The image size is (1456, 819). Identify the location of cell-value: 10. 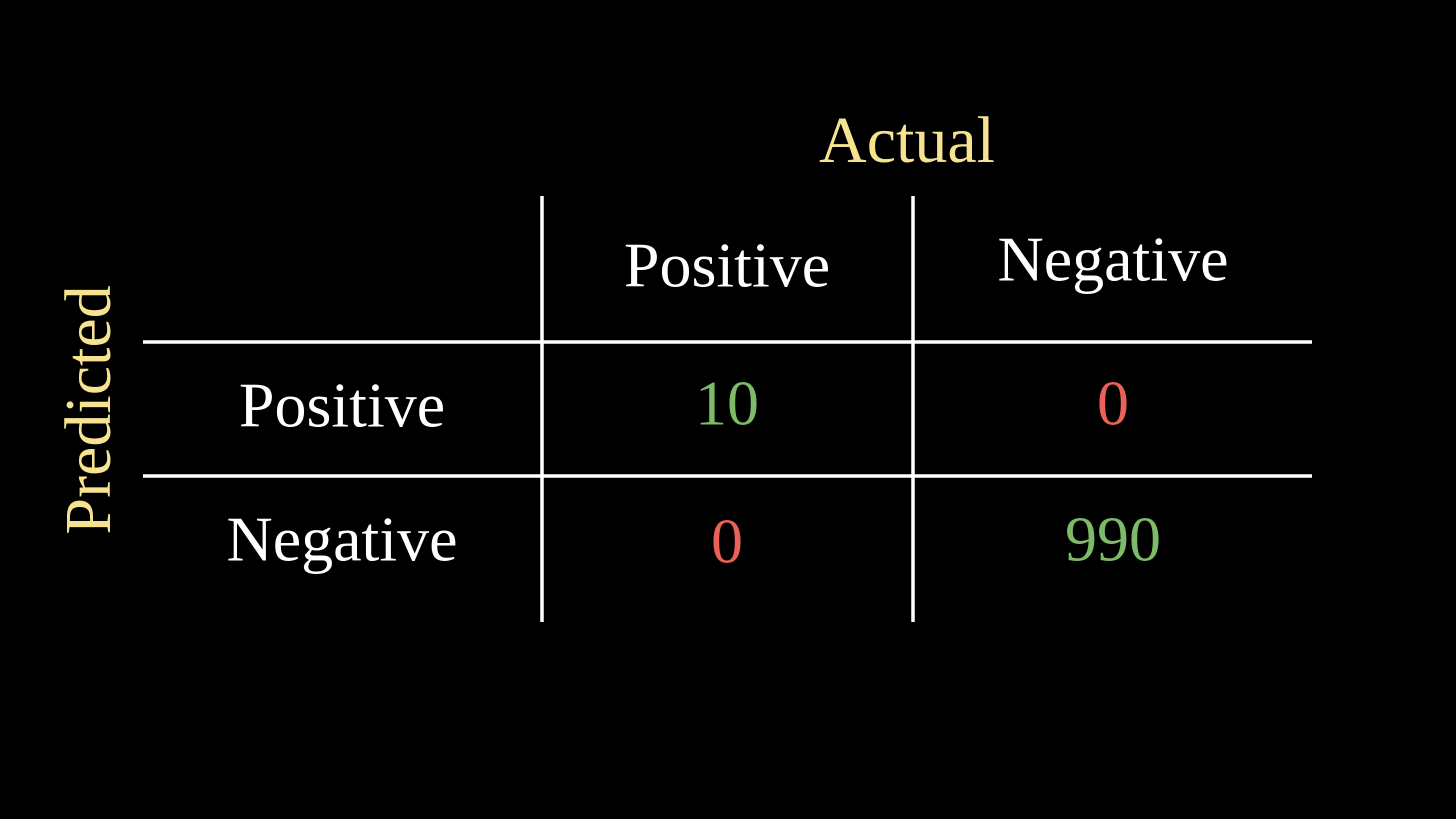
(727, 403).